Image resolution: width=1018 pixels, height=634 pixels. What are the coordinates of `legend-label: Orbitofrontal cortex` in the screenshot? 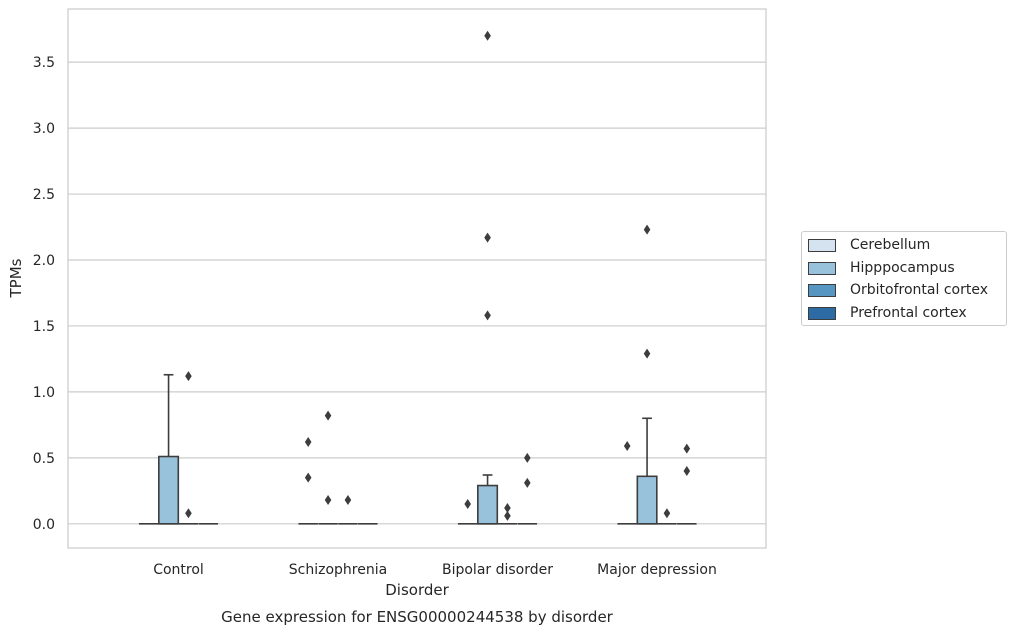 It's located at (919, 290).